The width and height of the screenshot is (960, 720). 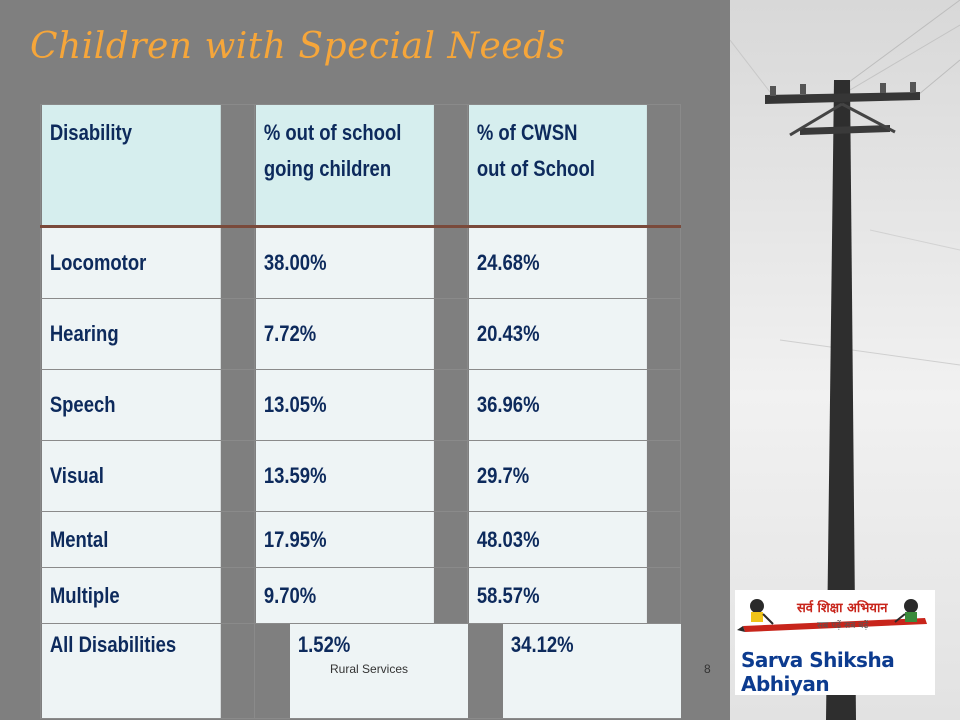 I want to click on cell-pct-cwsn-out: 36.96%, so click(x=557, y=405).